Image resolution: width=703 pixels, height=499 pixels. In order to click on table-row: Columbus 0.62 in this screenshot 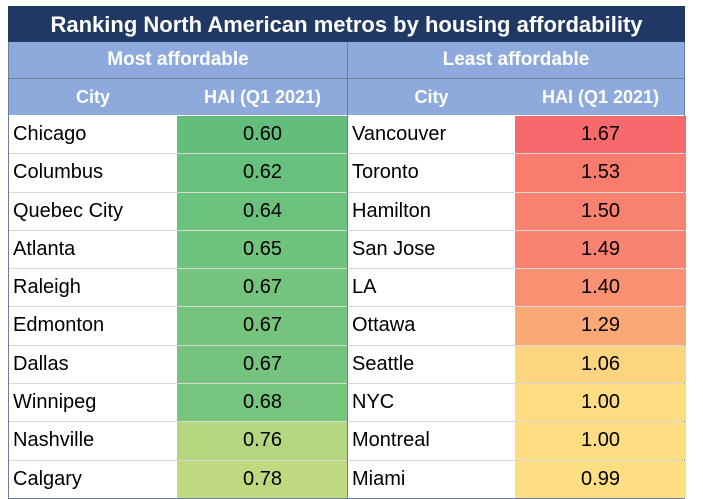, I will do `click(178, 173)`.